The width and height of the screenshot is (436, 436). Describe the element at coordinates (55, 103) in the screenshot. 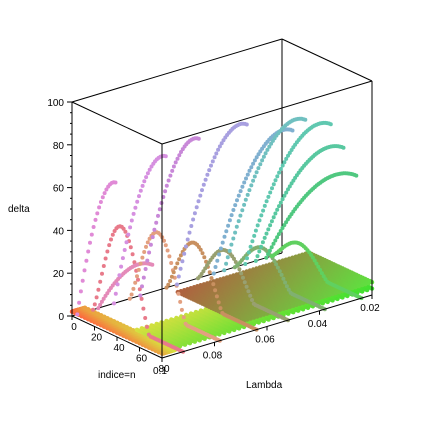

I see `z-tick-label: 100` at that location.